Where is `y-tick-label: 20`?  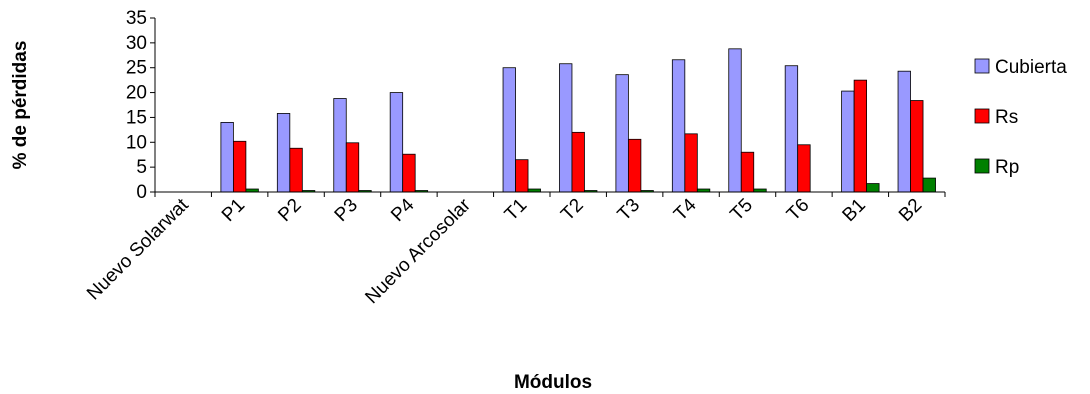
y-tick-label: 20 is located at coordinates (136, 93).